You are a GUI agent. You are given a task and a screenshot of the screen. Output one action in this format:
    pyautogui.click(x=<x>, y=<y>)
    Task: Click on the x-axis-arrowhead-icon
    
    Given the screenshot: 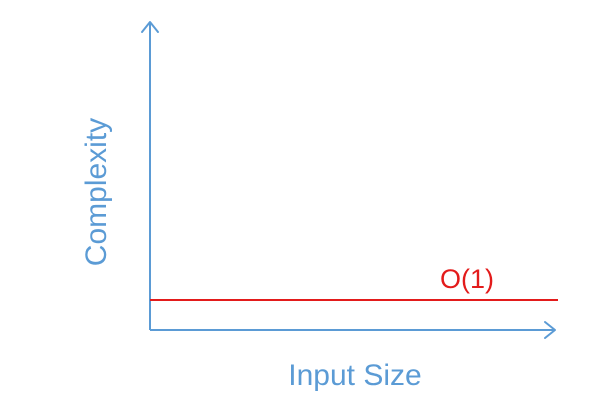 What is the action you would take?
    pyautogui.click(x=550, y=330)
    